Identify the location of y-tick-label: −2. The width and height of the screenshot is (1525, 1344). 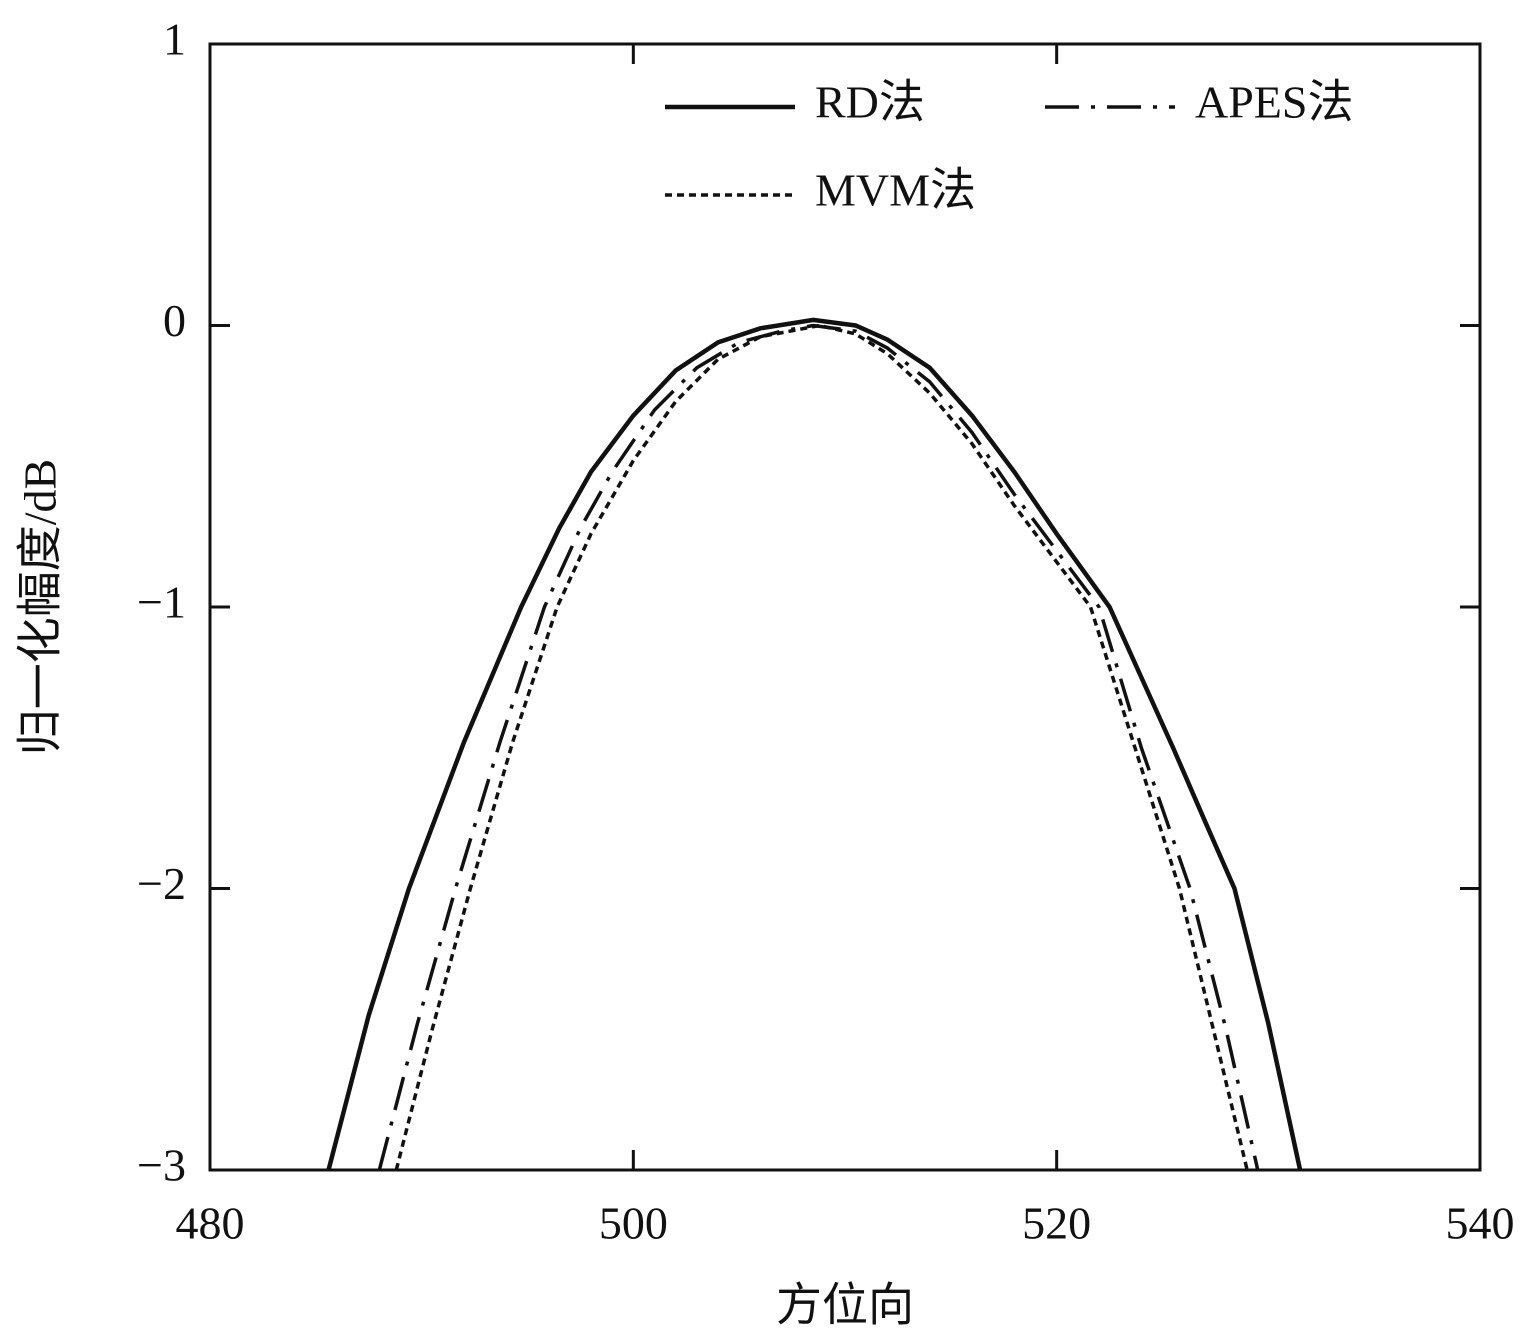
(161, 883).